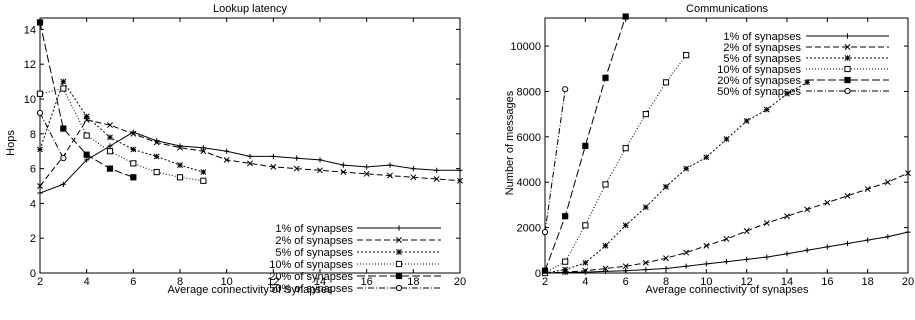 Image resolution: width=915 pixels, height=320 pixels. Describe the element at coordinates (30, 30) in the screenshot. I see `y-tick-label: 14` at that location.